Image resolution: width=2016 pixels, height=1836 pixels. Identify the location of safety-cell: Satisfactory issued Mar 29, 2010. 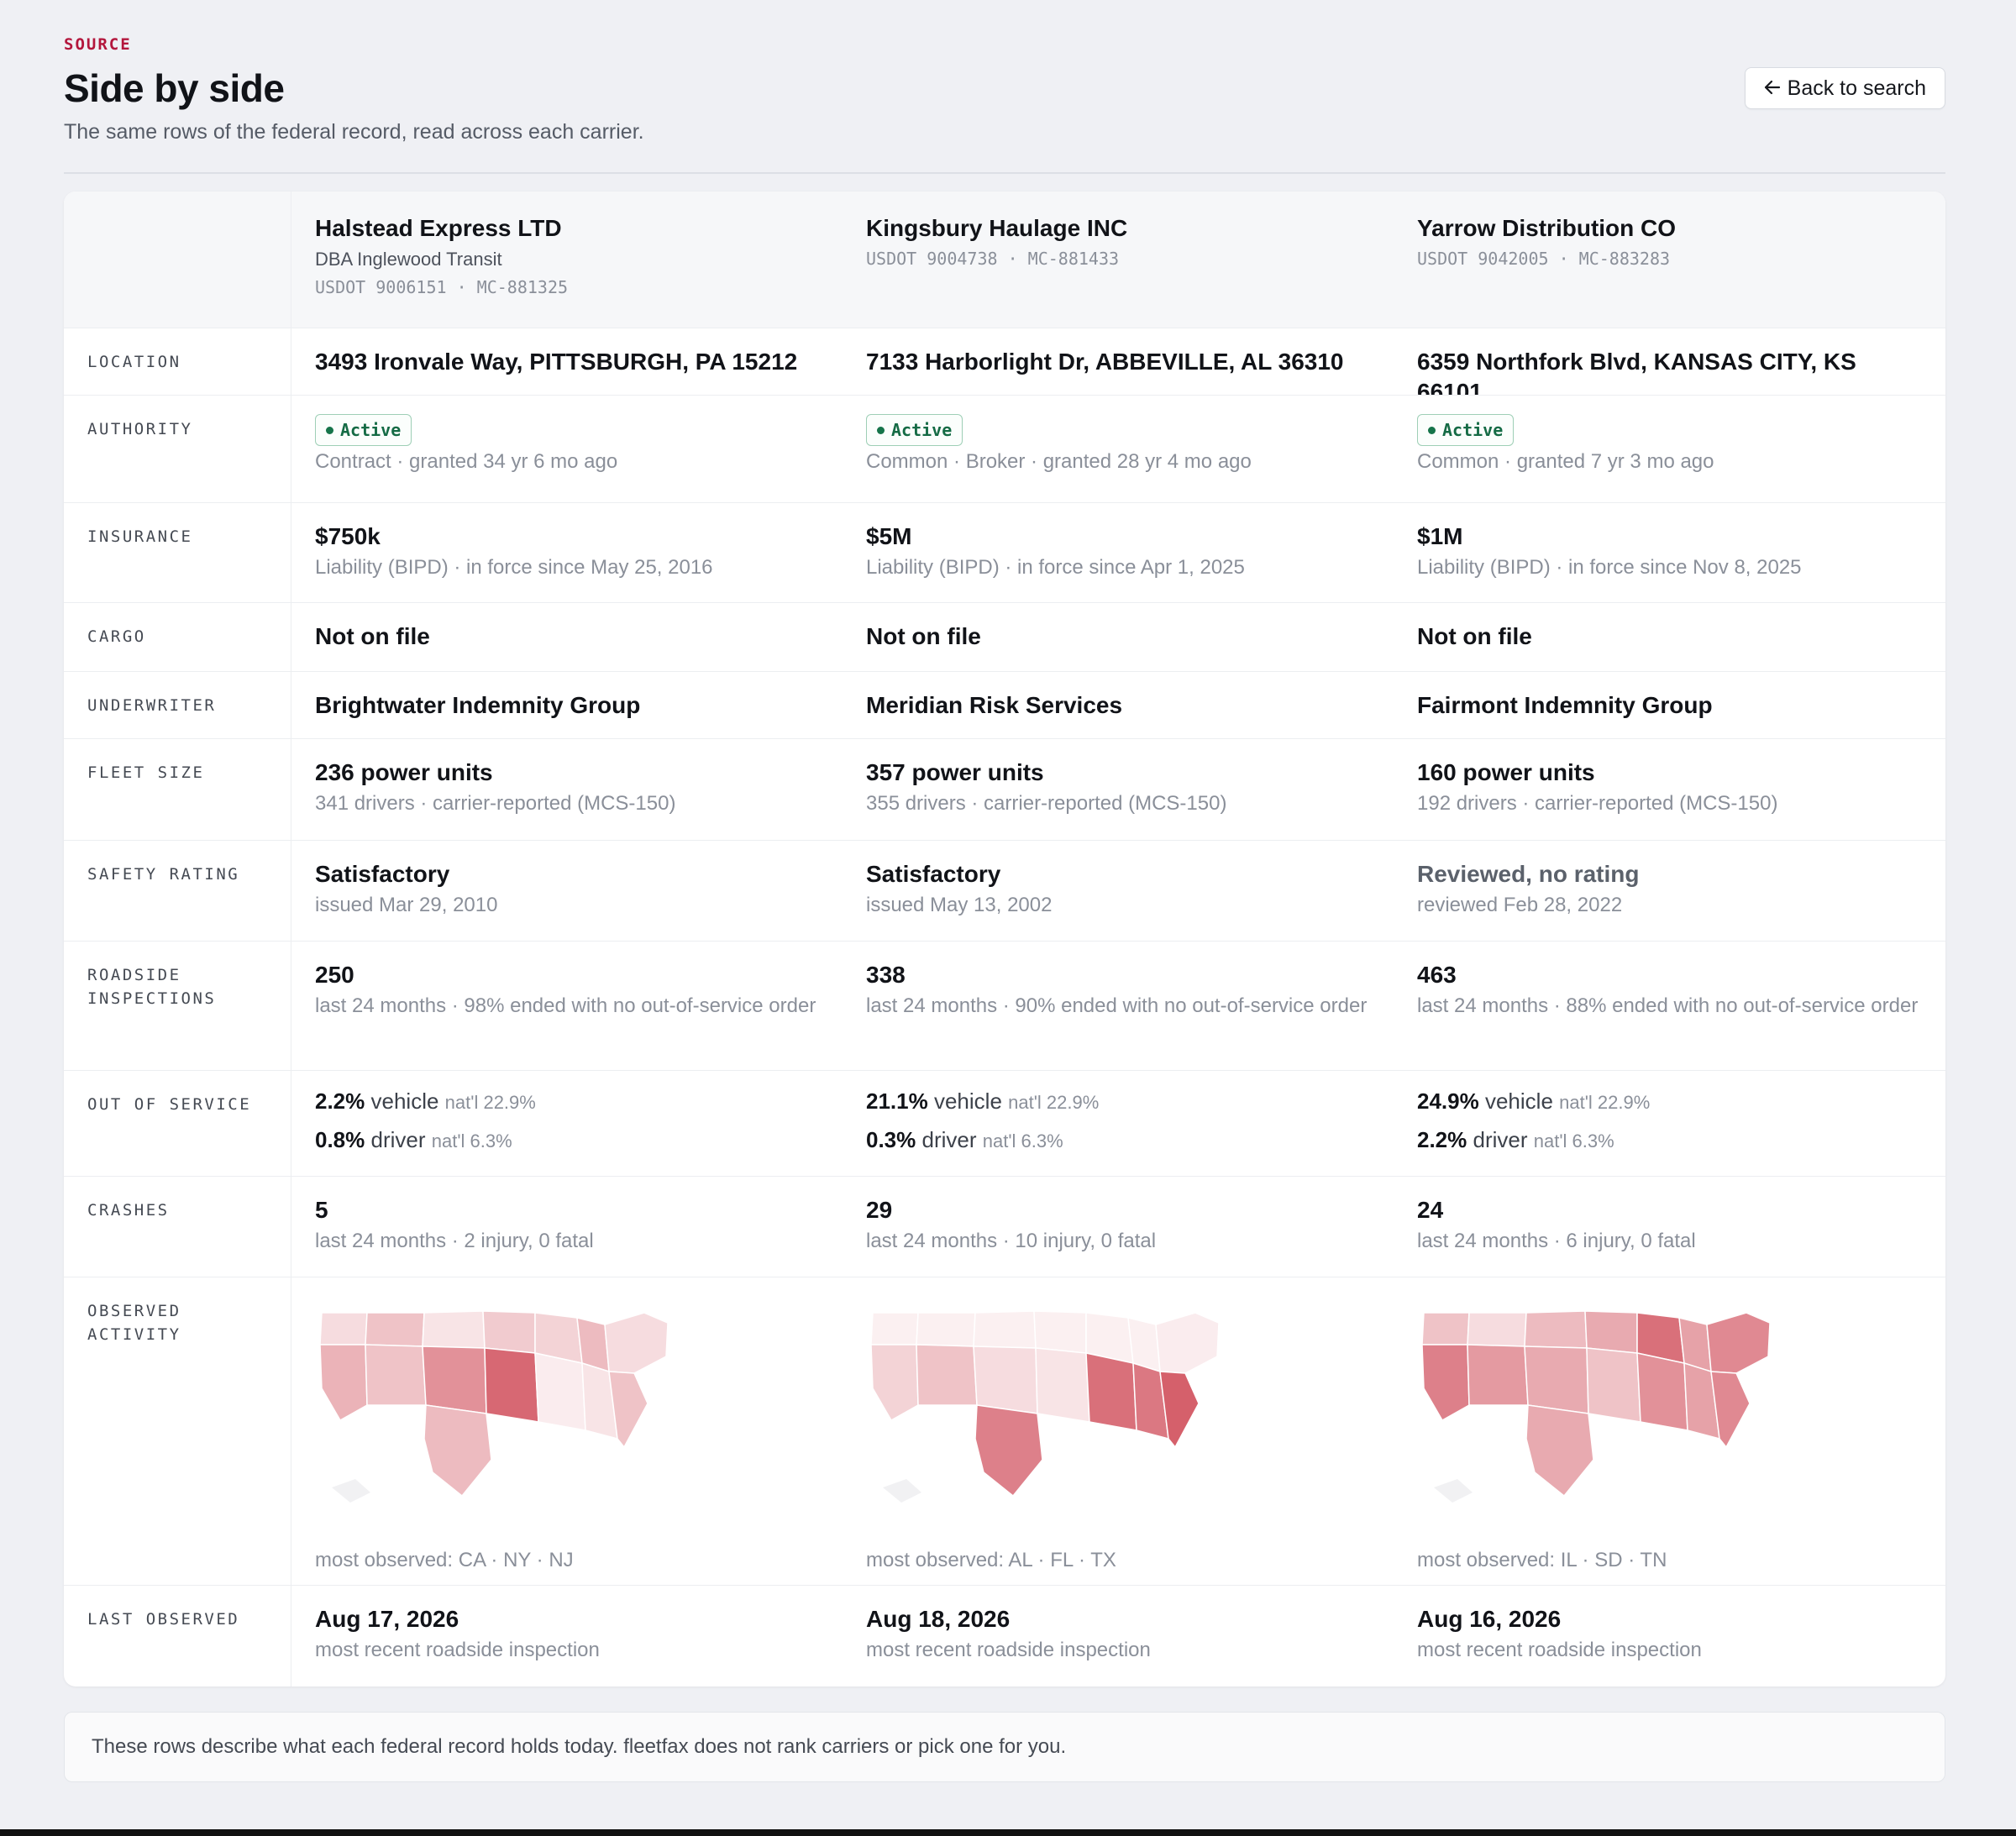
(567, 890).